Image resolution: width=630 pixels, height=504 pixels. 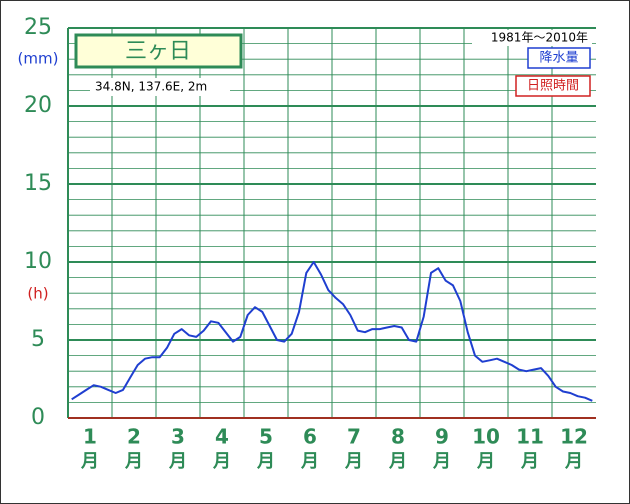 I want to click on x-tick-label: 6, so click(x=310, y=437).